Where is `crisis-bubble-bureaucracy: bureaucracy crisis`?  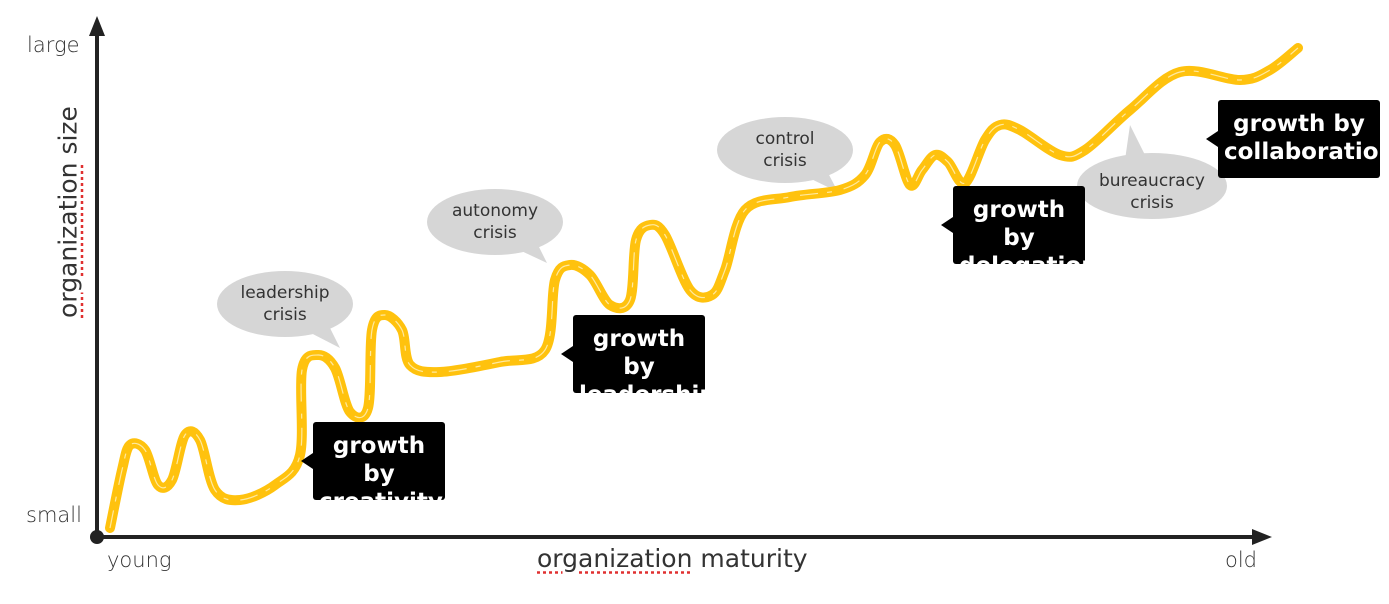
crisis-bubble-bureaucracy: bureaucracy crisis is located at coordinates (1152, 192).